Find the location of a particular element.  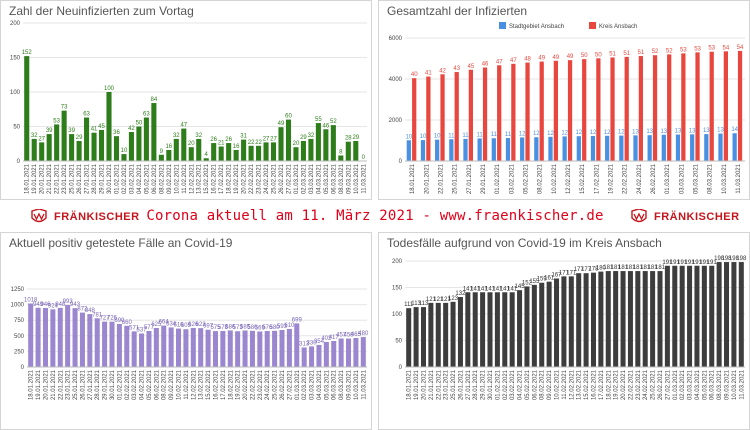

data-label: 10 is located at coordinates (124, 151).